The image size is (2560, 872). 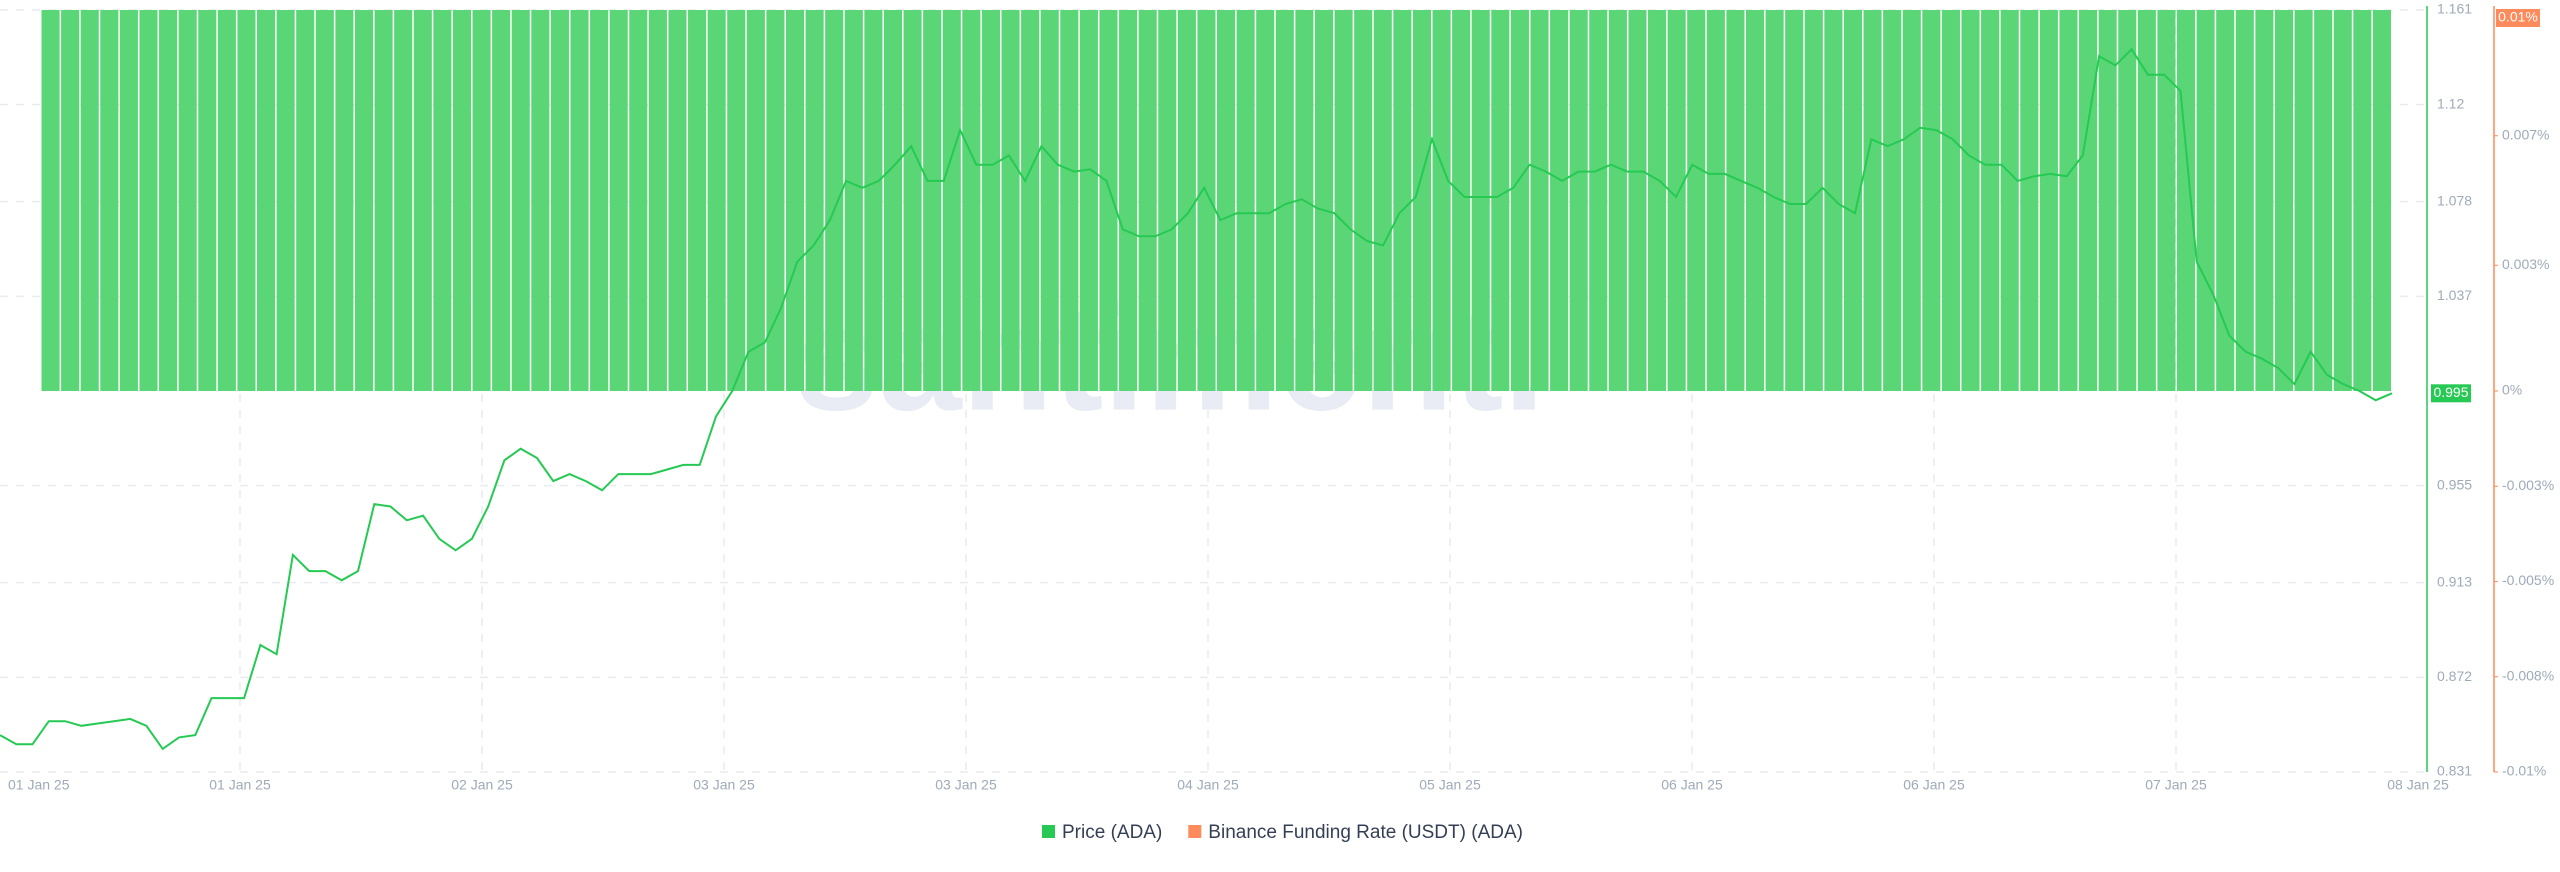 I want to click on y-tick-label: 0.831, so click(x=2454, y=771).